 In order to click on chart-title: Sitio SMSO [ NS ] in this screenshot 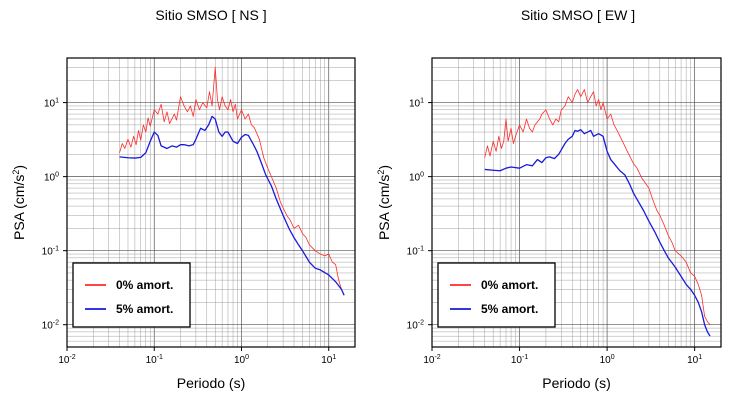, I will do `click(210, 15)`.